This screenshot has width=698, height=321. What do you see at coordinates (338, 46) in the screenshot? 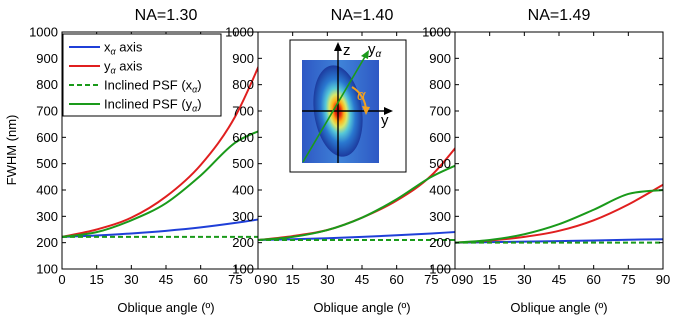
I see `z-axis-arrowhead` at bounding box center [338, 46].